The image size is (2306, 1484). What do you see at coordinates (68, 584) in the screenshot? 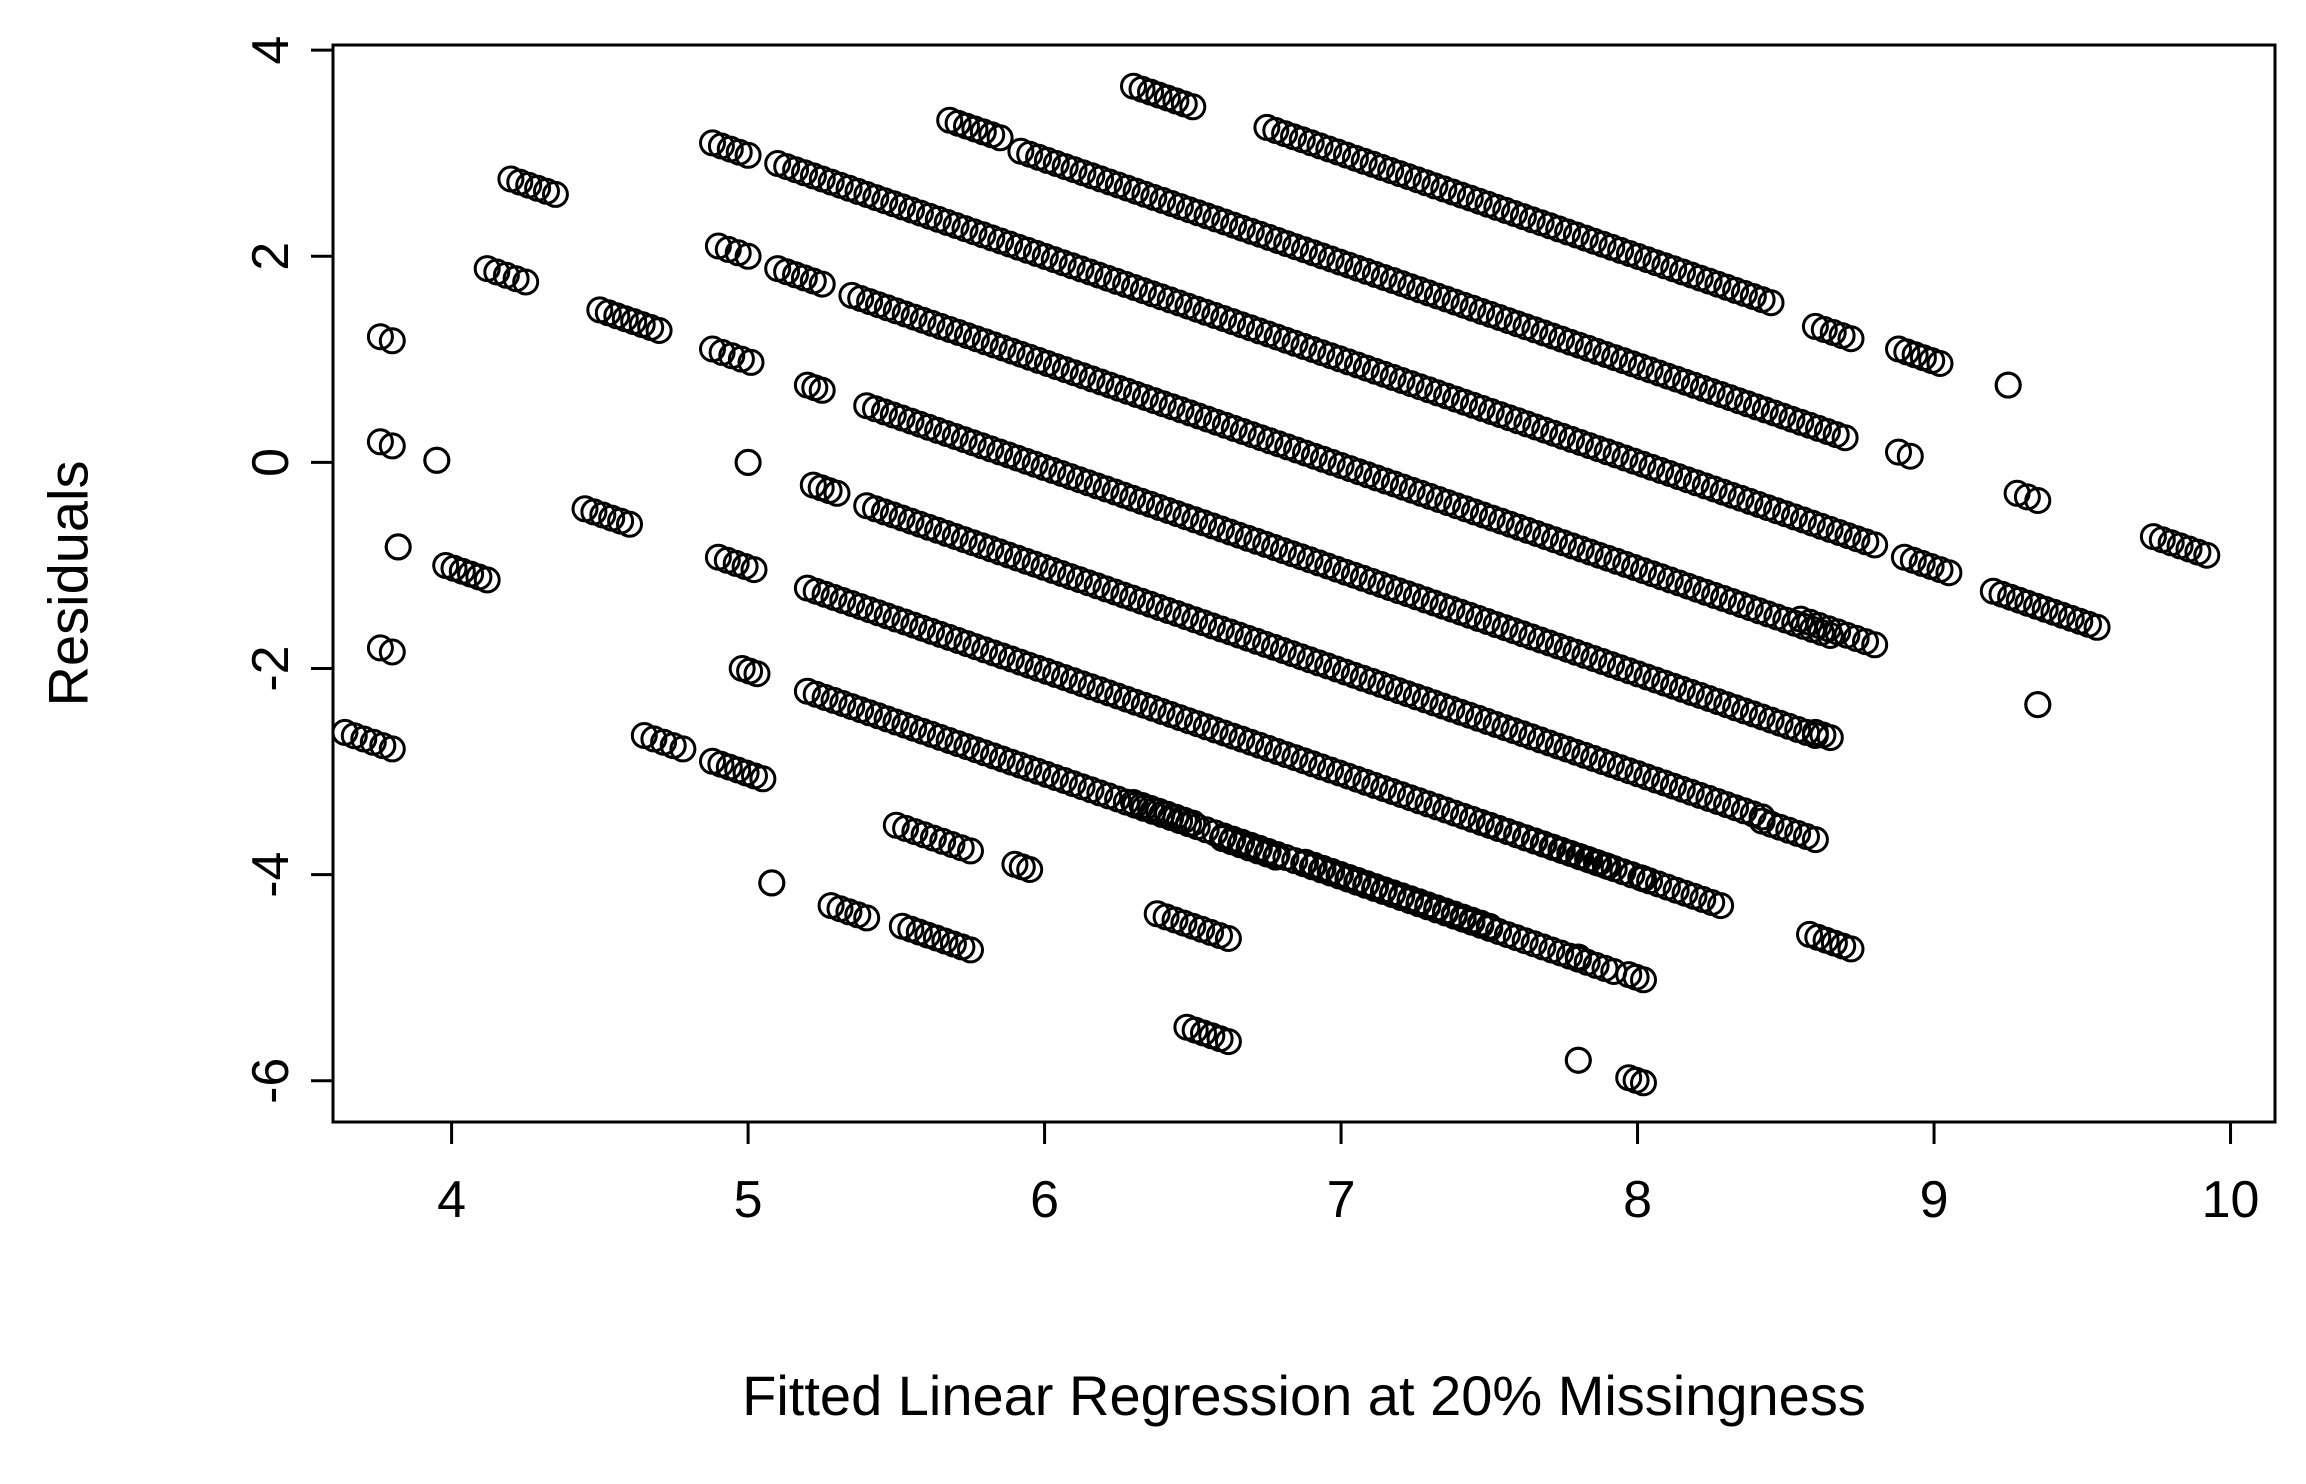
I see `y-axis-title: Residuals` at bounding box center [68, 584].